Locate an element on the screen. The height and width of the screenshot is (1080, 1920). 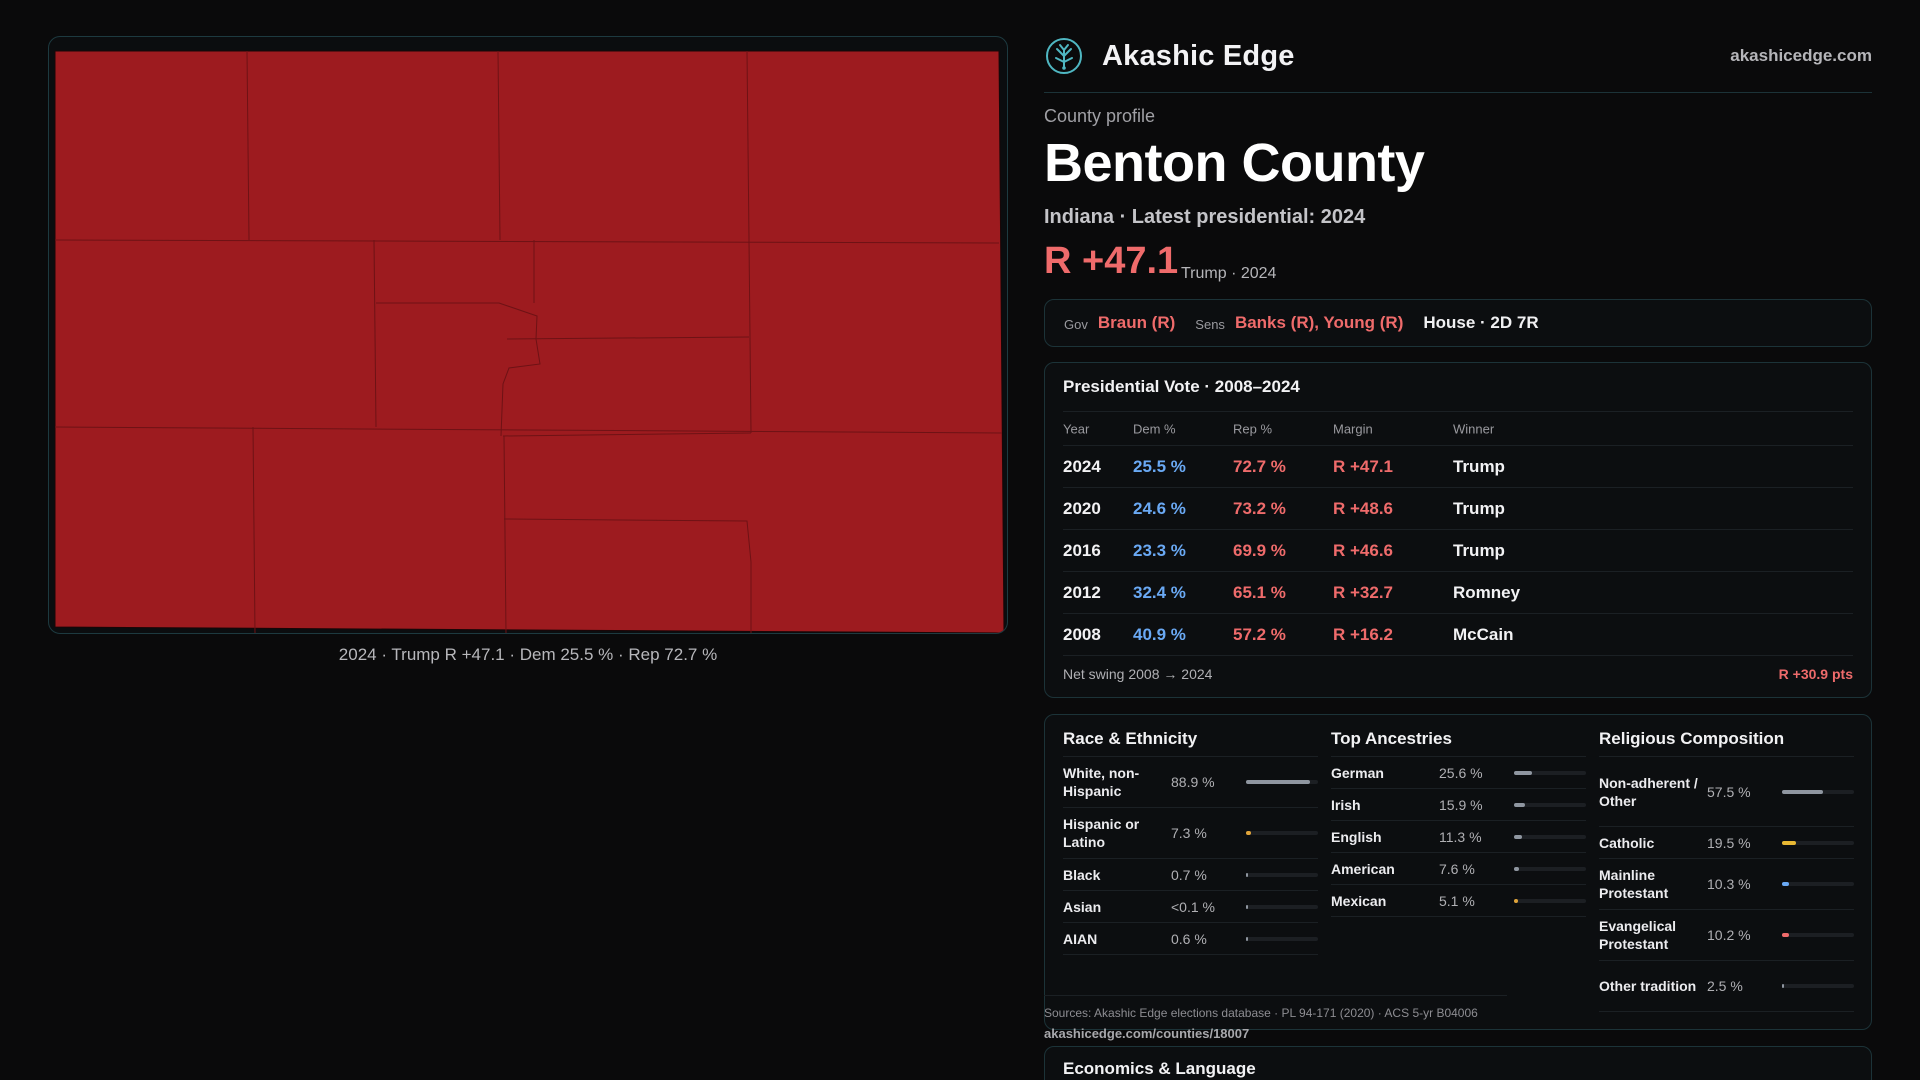
item-percent: 57.5 % is located at coordinates (1729, 791).